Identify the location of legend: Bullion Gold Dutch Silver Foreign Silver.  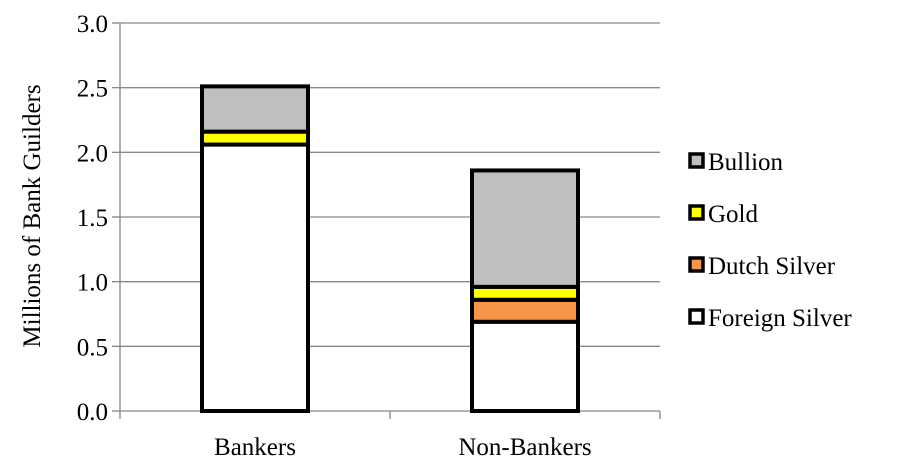
(770, 240).